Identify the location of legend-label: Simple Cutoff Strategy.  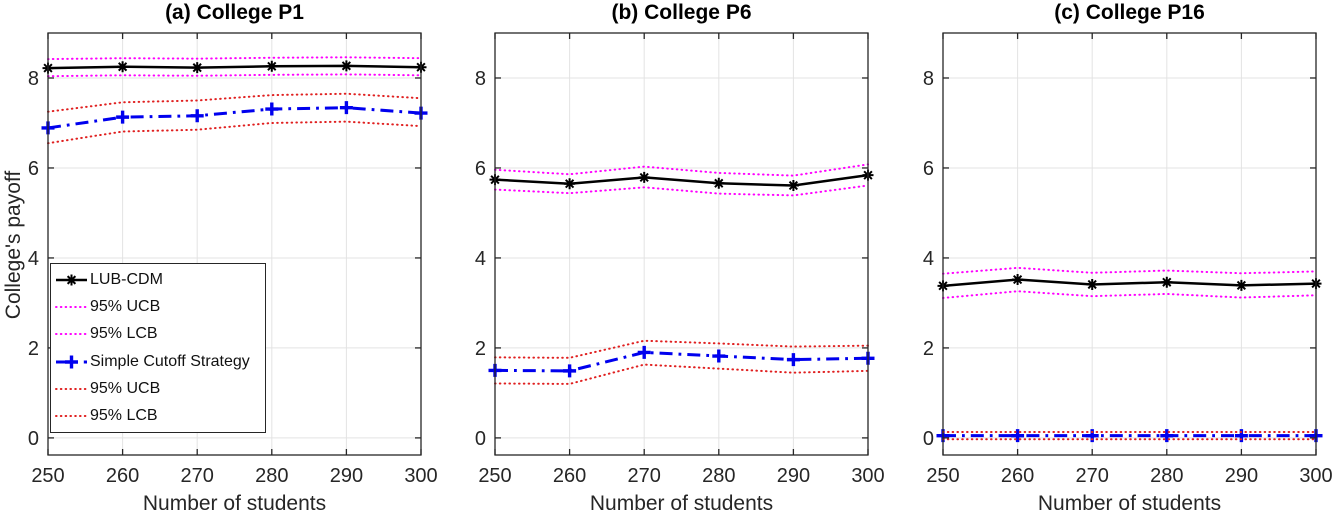
(170, 361).